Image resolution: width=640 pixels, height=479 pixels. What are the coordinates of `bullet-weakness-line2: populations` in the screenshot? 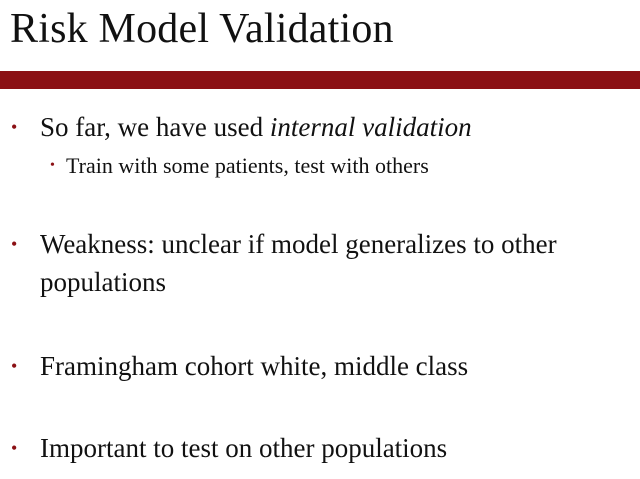 It's located at (103, 282).